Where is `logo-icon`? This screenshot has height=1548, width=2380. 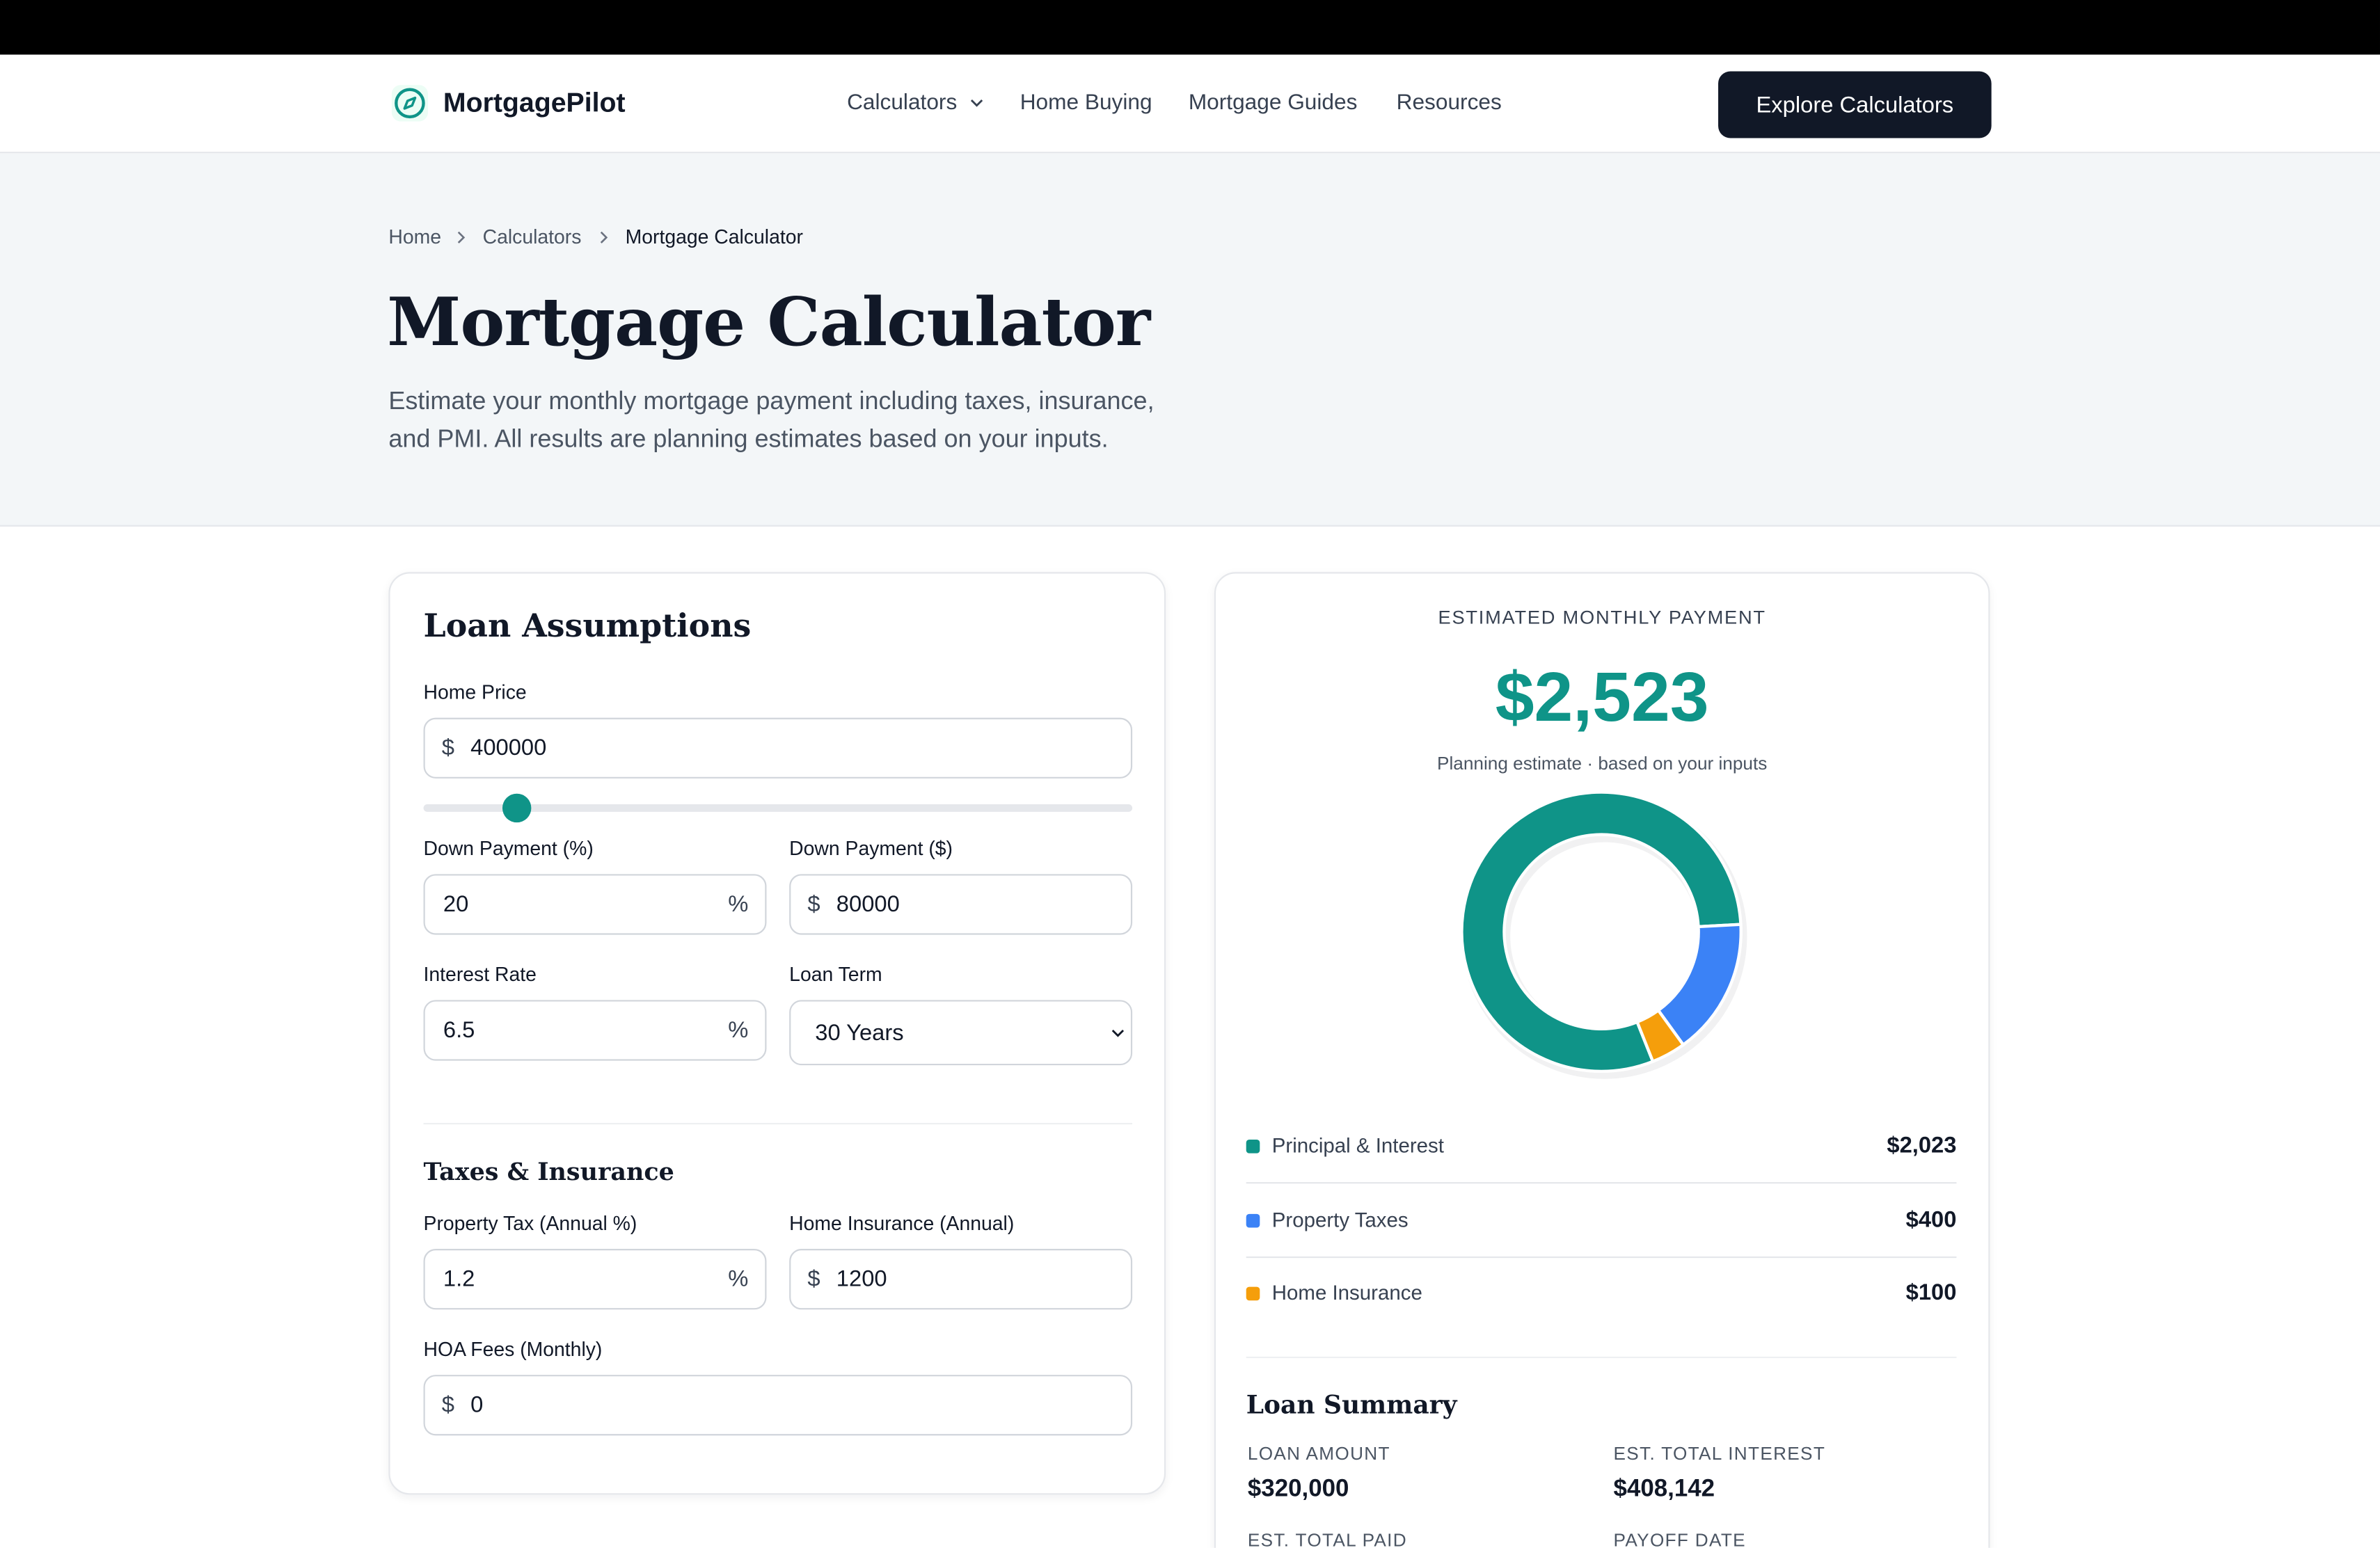
logo-icon is located at coordinates (410, 103).